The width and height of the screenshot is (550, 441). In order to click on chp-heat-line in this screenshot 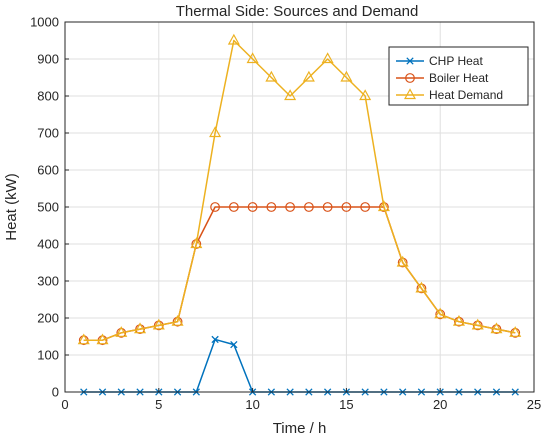, I will do `click(299, 365)`.